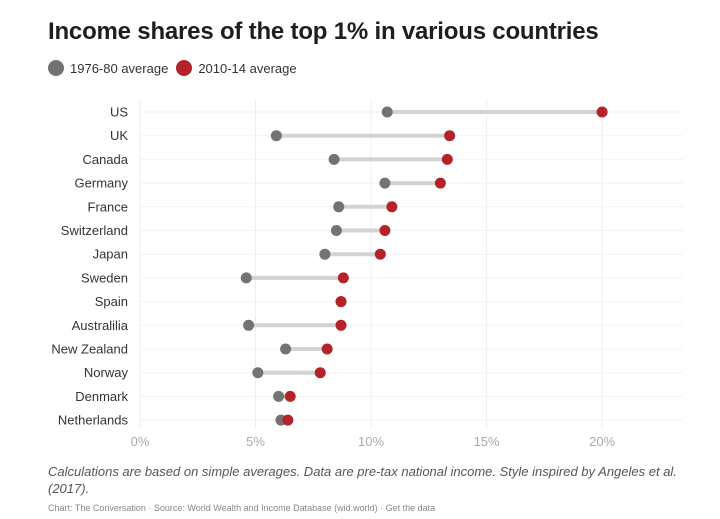 This screenshot has width=720, height=519. What do you see at coordinates (111, 301) in the screenshot?
I see `y-tick-label: Spain` at bounding box center [111, 301].